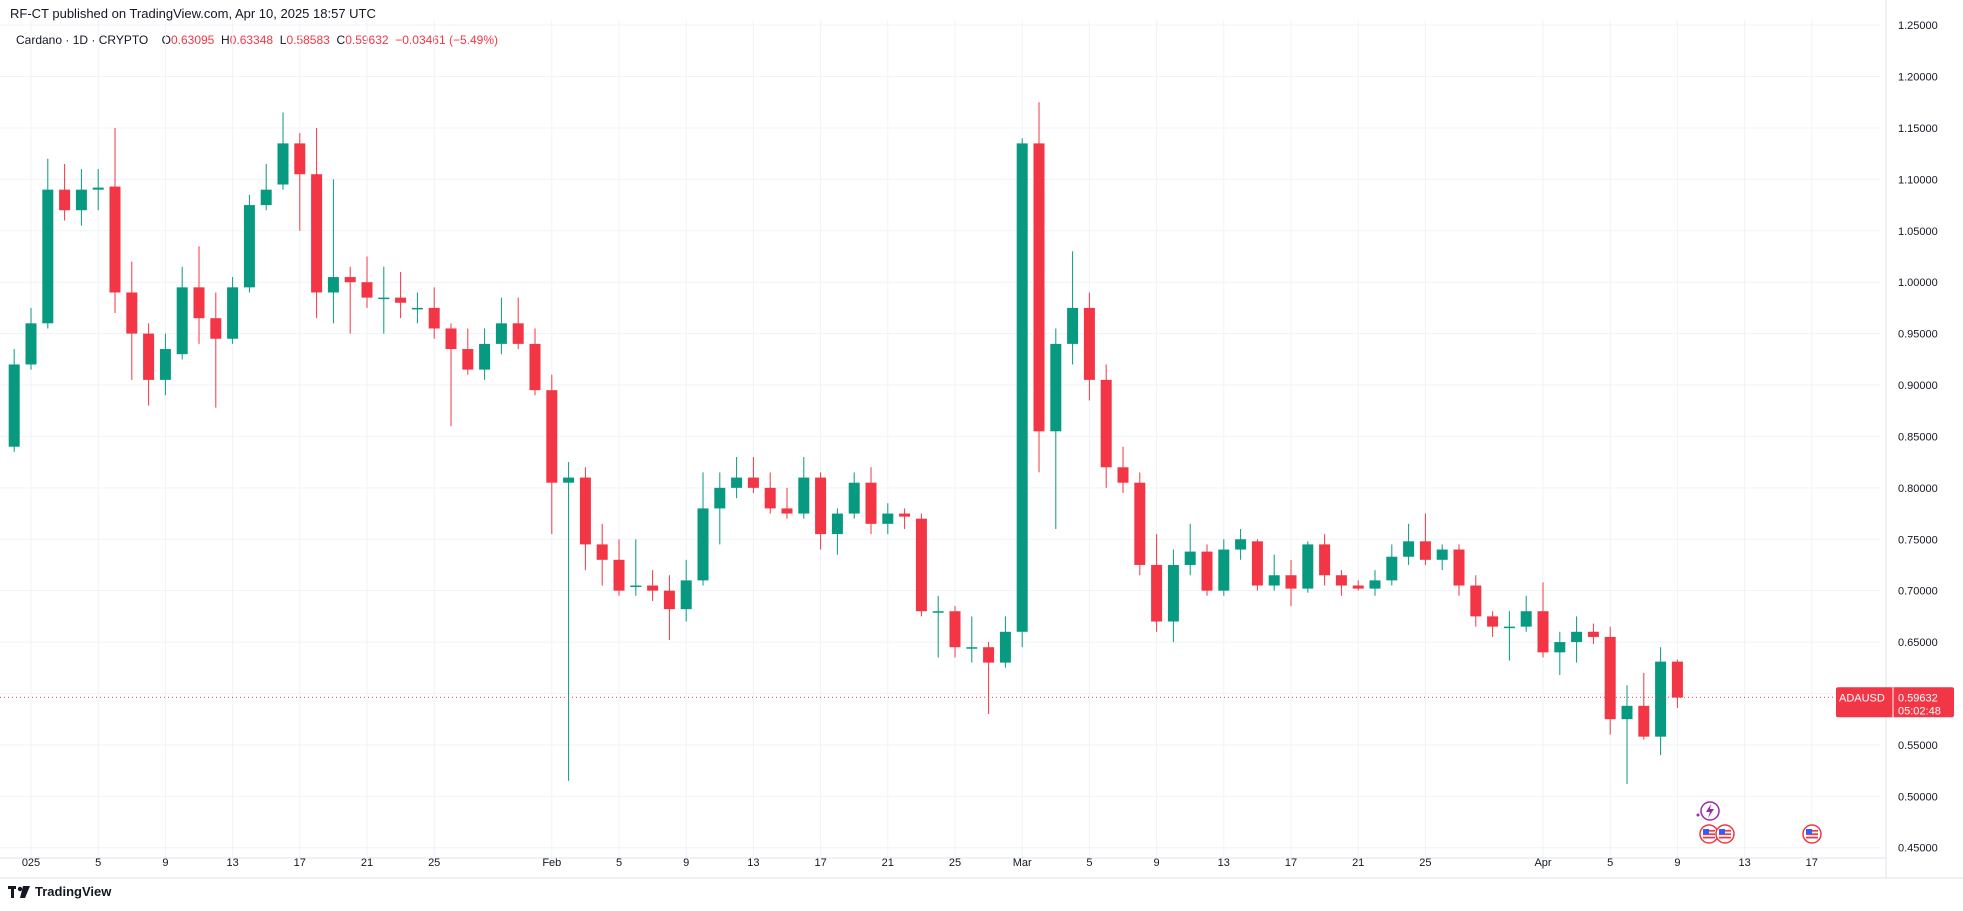 This screenshot has height=911, width=1963. Describe the element at coordinates (1918, 386) in the screenshot. I see `y-tick-label: 0.90000` at that location.